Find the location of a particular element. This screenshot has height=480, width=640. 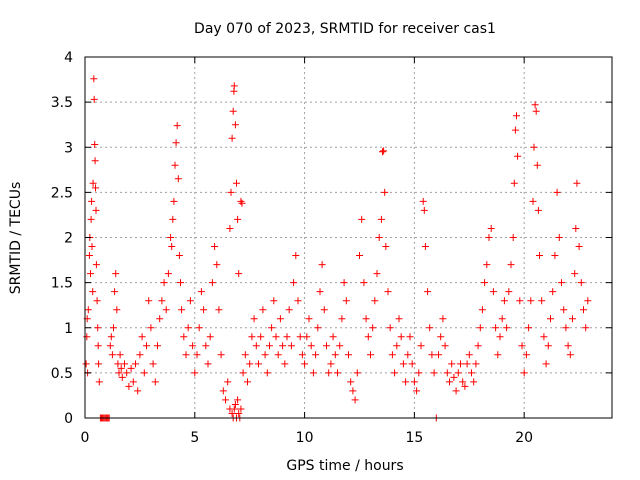

y-tick-label: 1 is located at coordinates (68, 329).